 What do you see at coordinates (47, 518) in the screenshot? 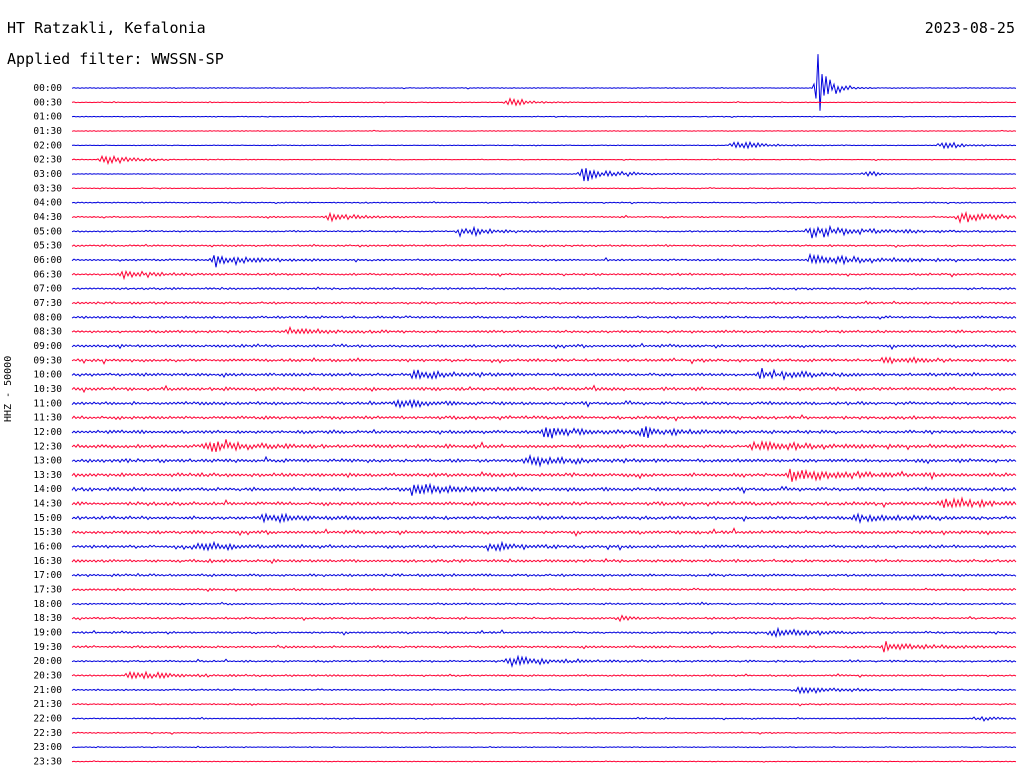
I see `time-tick-label: 15:00` at bounding box center [47, 518].